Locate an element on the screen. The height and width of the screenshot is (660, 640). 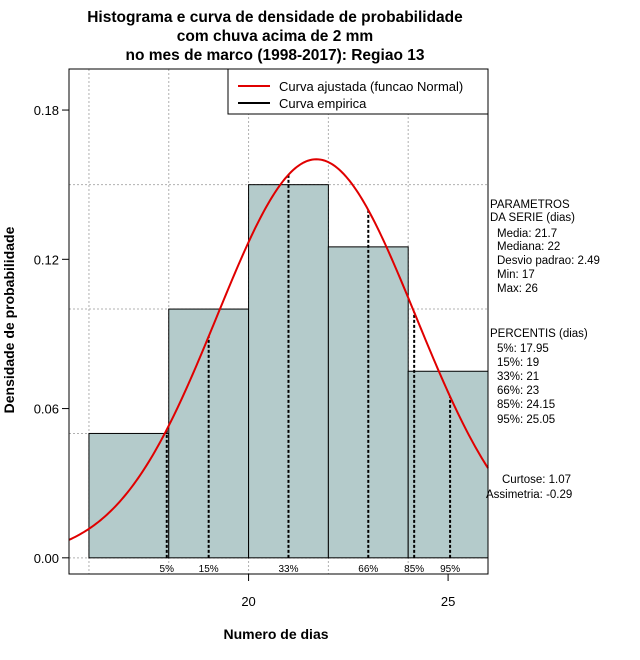
param-mediana: Mediana: 22 is located at coordinates (528, 247).